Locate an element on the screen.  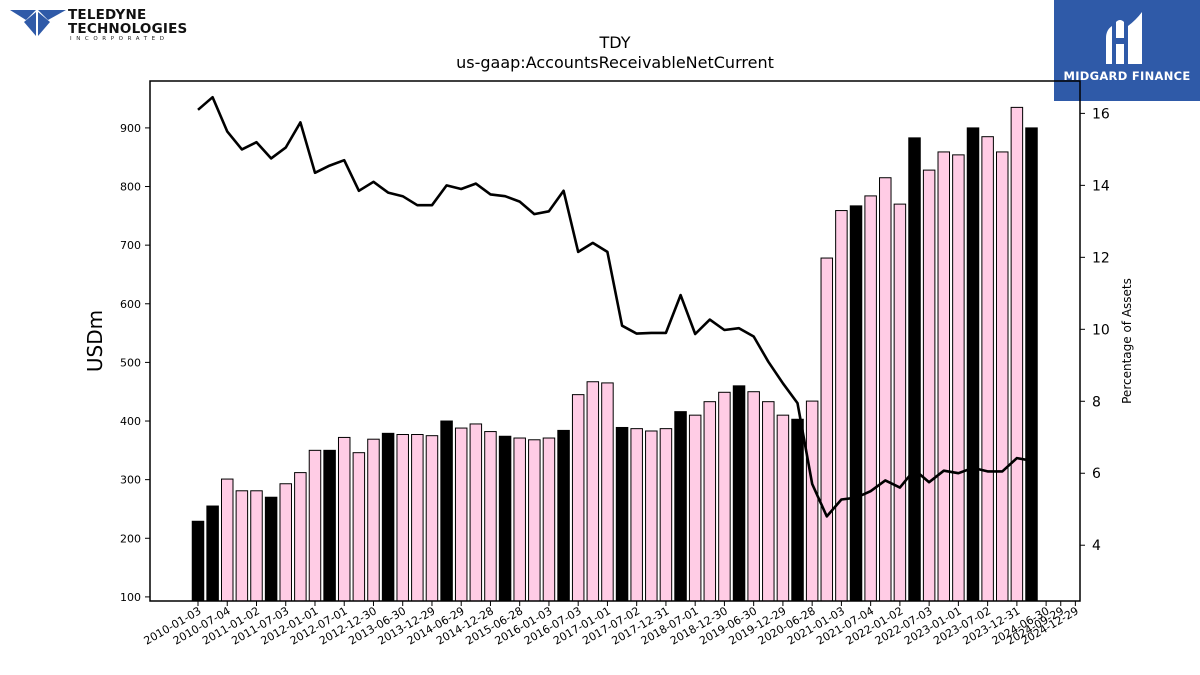
y-tick-label-400: 400 is located at coordinates (130, 421).